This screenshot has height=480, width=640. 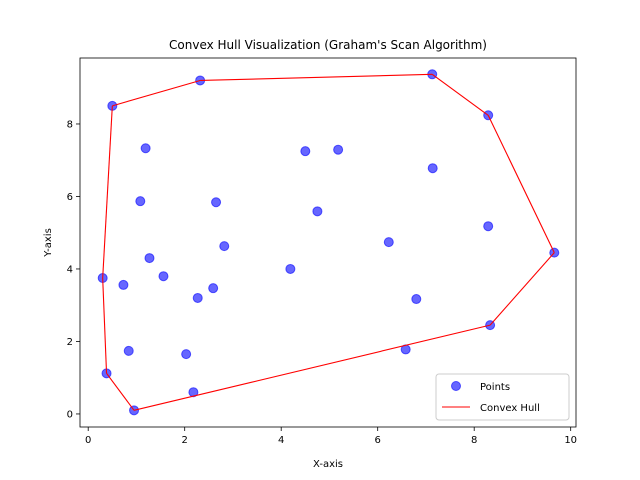 I want to click on x-tick-label-2: 2, so click(x=185, y=440).